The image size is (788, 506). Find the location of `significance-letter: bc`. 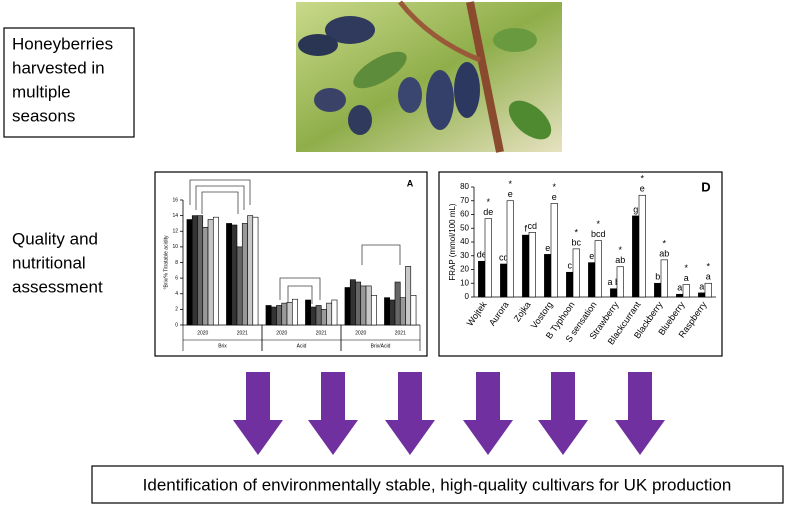

significance-letter: bc is located at coordinates (577, 242).